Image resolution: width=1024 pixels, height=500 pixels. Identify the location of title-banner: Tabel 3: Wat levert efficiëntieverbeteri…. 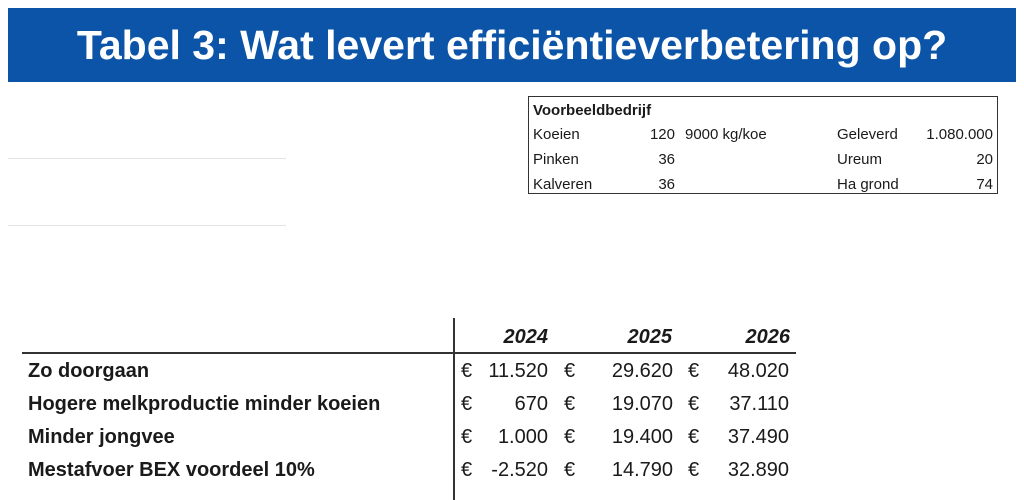
(512, 45).